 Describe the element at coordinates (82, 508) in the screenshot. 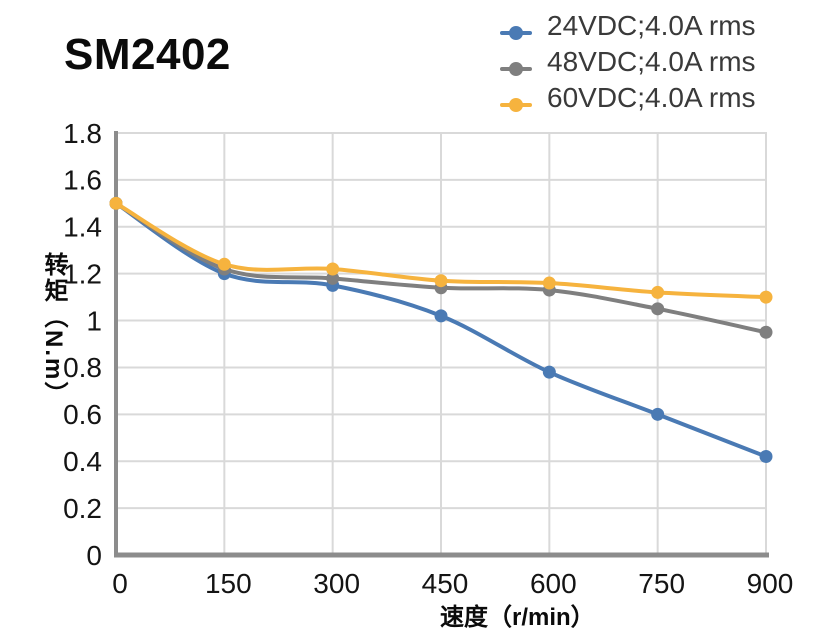

I see `y-tick-label: 0.2` at that location.